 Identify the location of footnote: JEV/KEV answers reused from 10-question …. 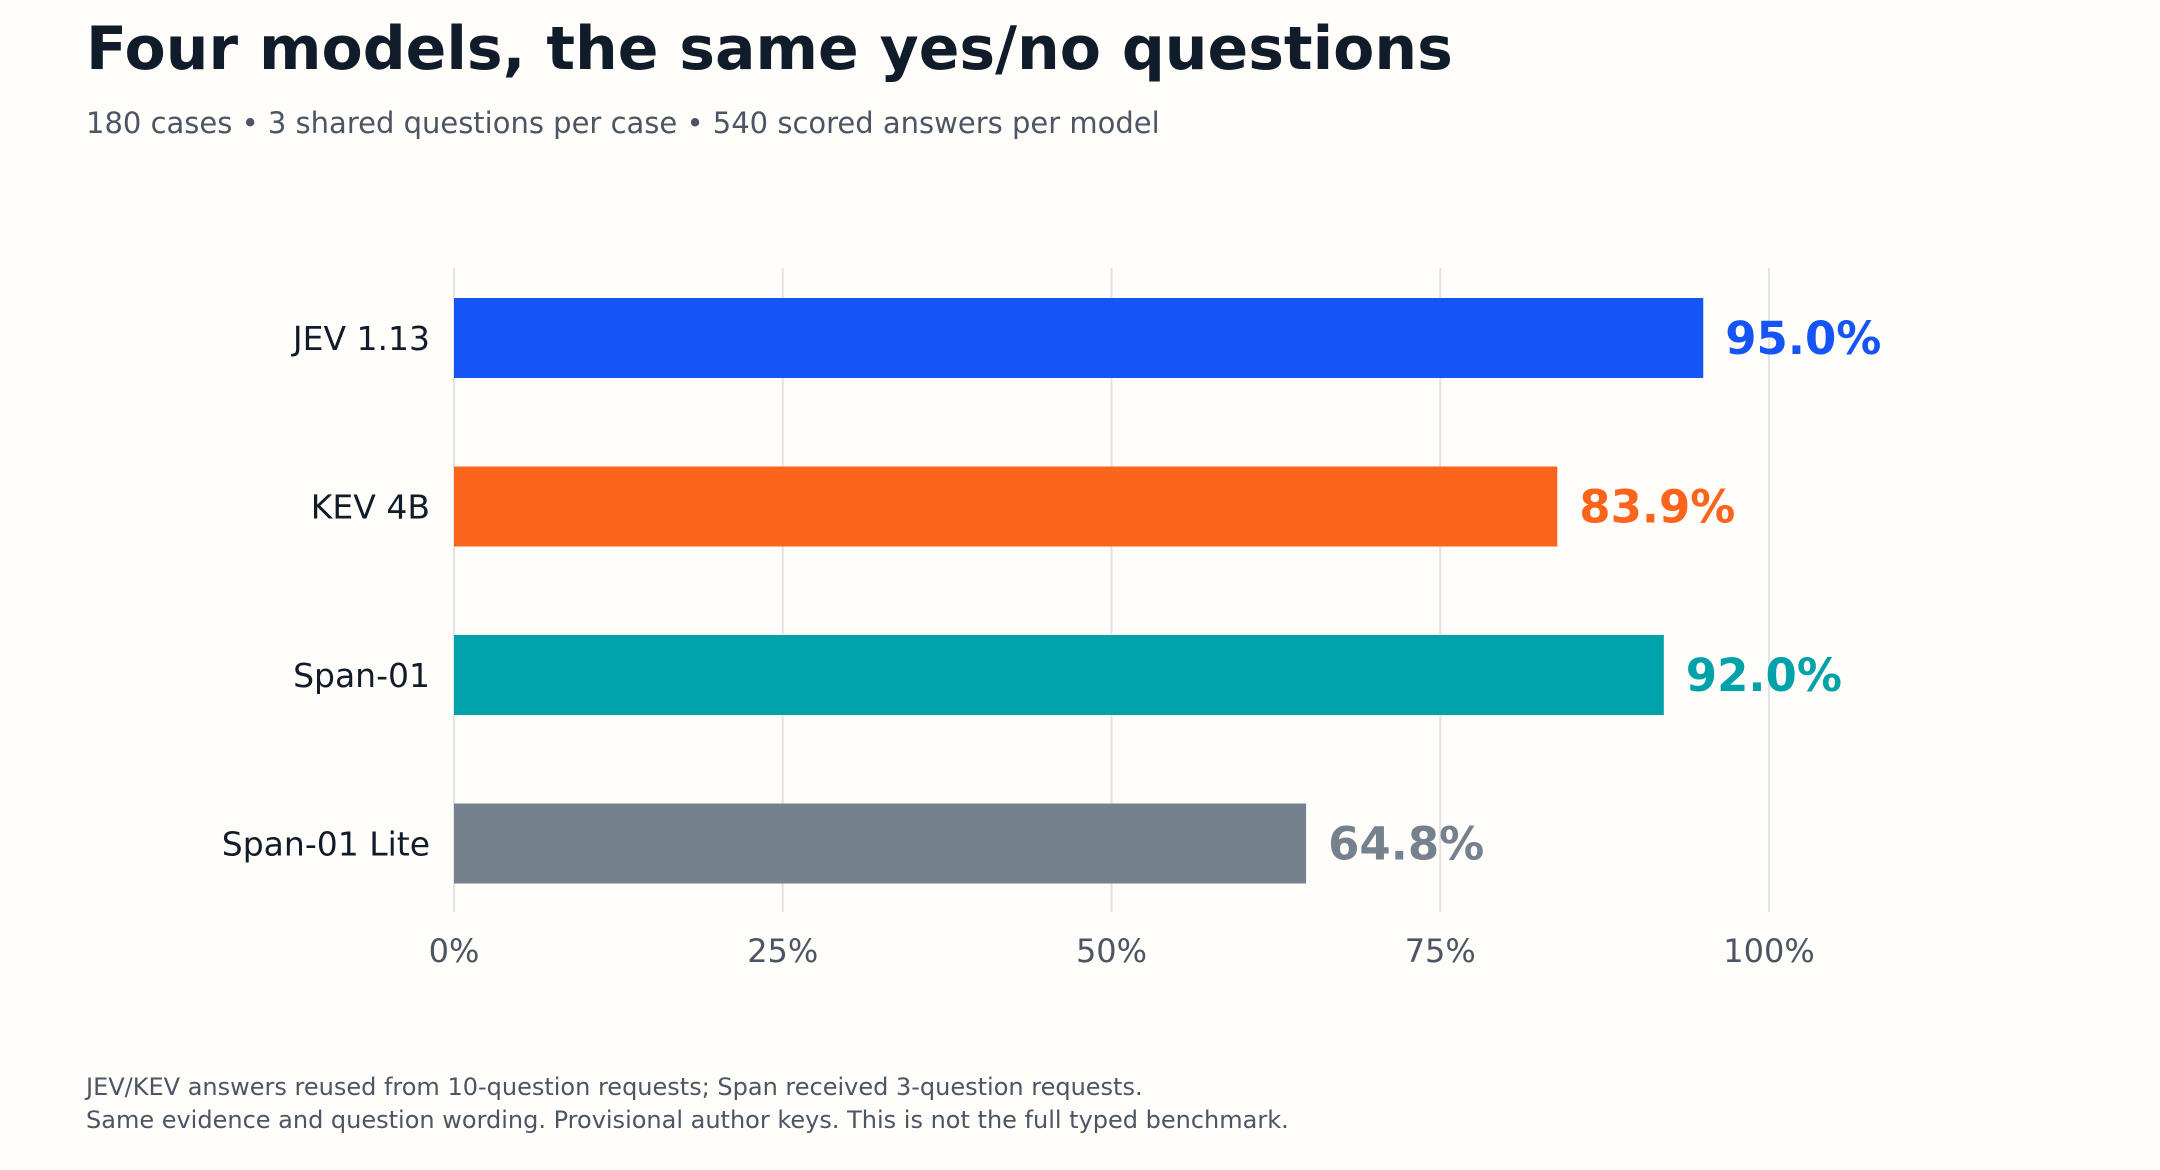
(687, 1104).